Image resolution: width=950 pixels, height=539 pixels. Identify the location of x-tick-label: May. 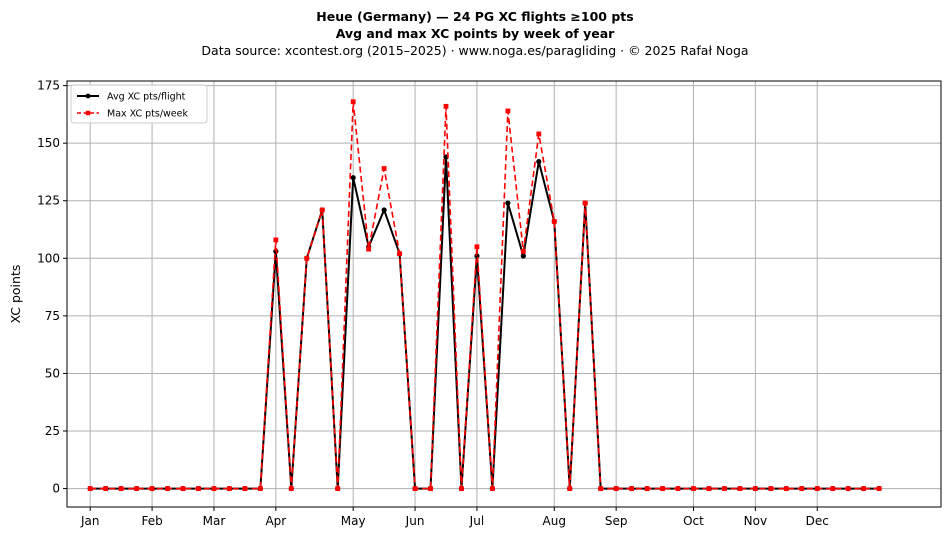
(353, 521).